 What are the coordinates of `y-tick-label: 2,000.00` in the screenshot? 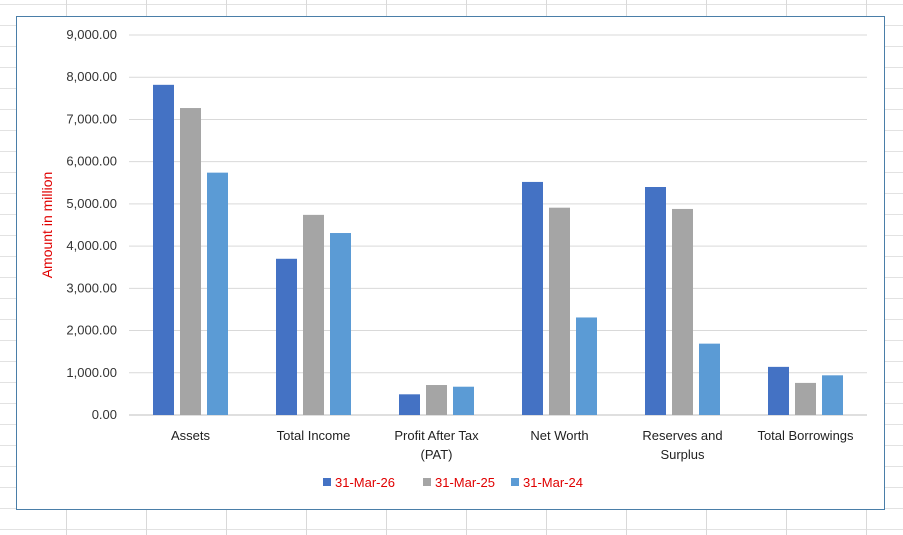 It's located at (91, 330).